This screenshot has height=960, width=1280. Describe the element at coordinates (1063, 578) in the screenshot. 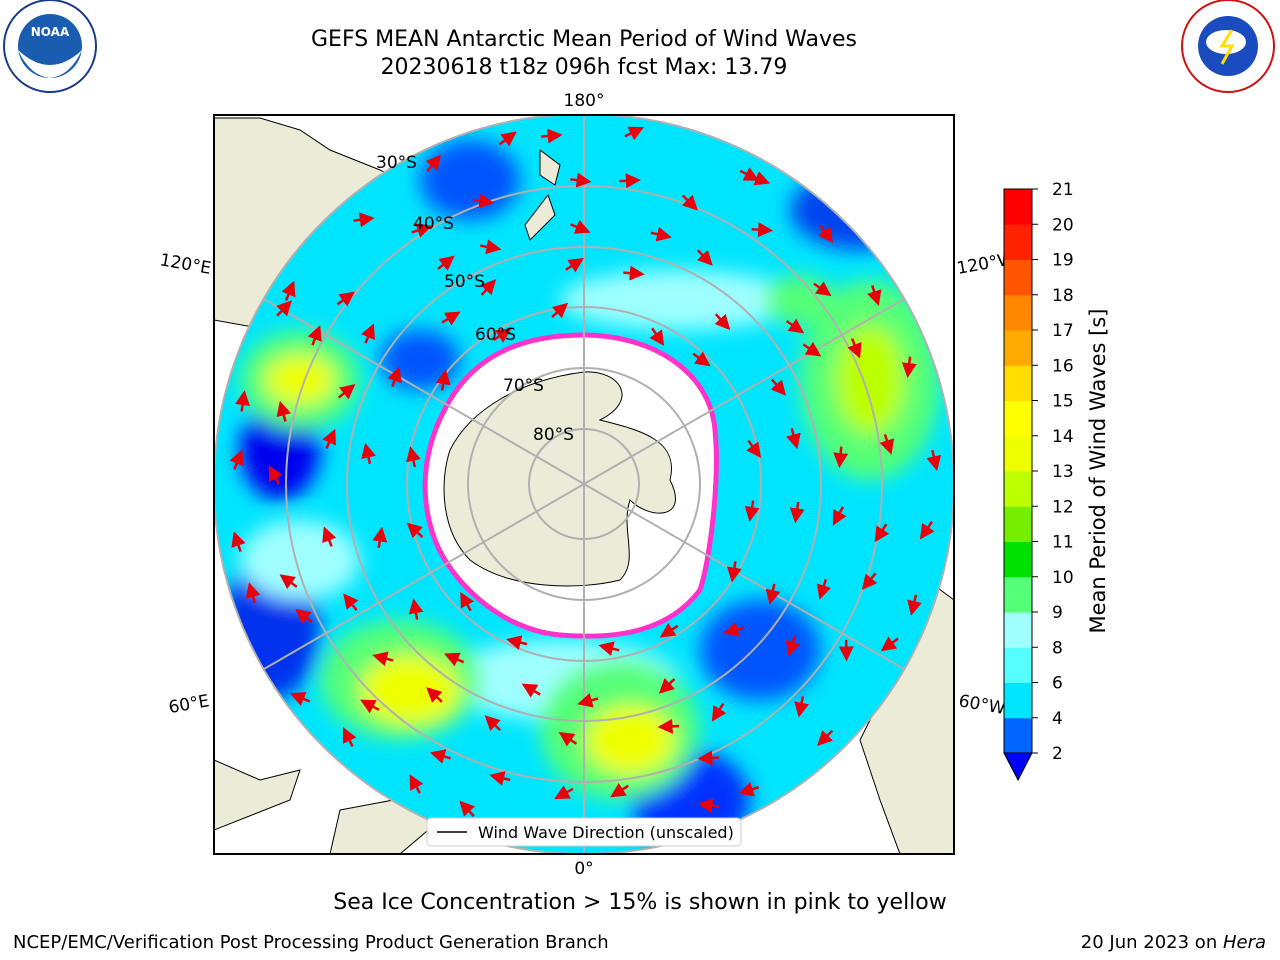

I see `colorbar-tick-label: 10` at that location.